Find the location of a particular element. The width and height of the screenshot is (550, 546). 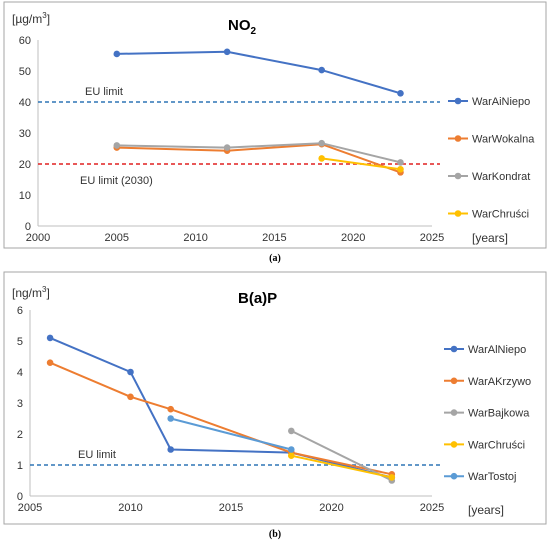

legend-marker-WarWokalna is located at coordinates (458, 138).